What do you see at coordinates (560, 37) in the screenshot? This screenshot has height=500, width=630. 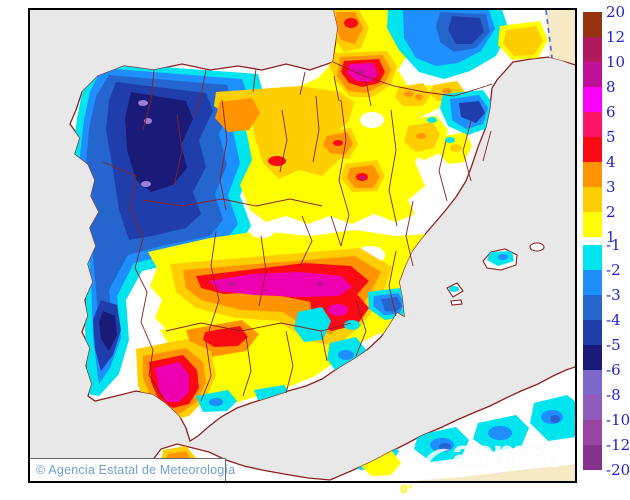 I see `france-out-of-domain-area` at bounding box center [560, 37].